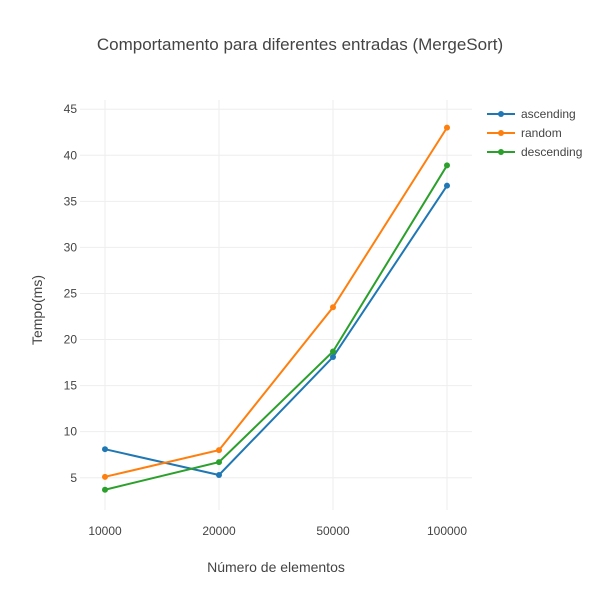  Describe the element at coordinates (73, 478) in the screenshot. I see `y-tick-label: 5` at that location.